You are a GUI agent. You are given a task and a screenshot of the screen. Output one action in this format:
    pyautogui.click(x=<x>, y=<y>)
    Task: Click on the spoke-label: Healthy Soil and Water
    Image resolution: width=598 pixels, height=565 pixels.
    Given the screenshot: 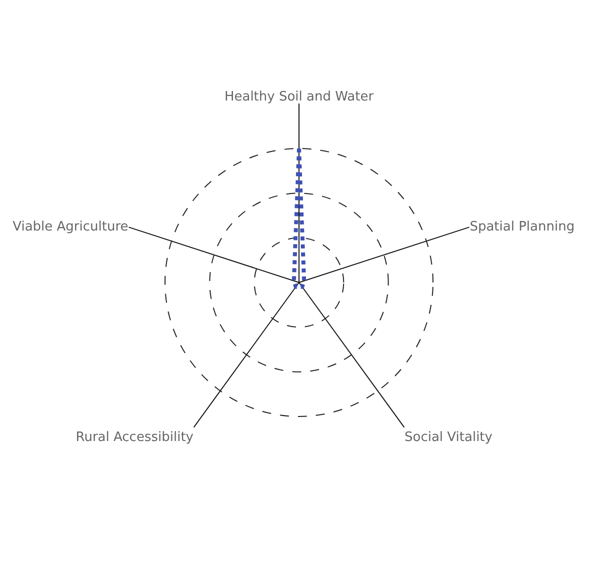 What is the action you would take?
    pyautogui.click(x=299, y=96)
    